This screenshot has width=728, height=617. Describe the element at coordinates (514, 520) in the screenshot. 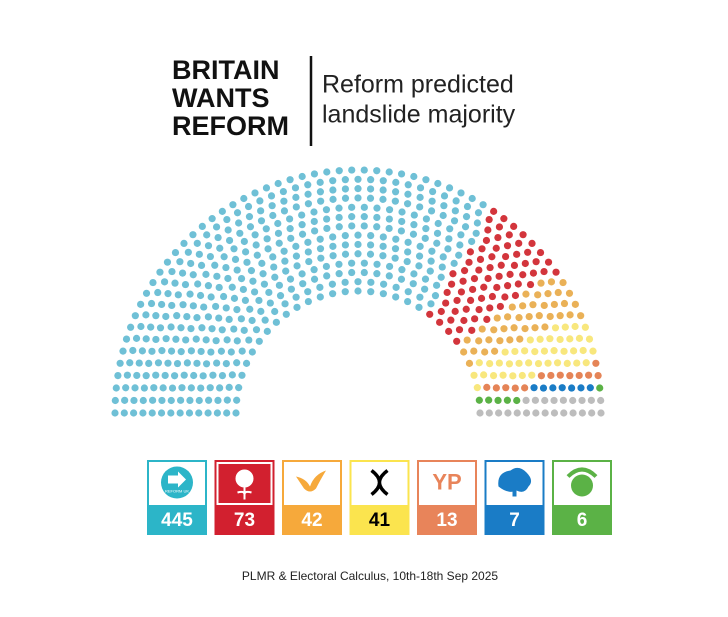

I see `legend-value: 7` at that location.